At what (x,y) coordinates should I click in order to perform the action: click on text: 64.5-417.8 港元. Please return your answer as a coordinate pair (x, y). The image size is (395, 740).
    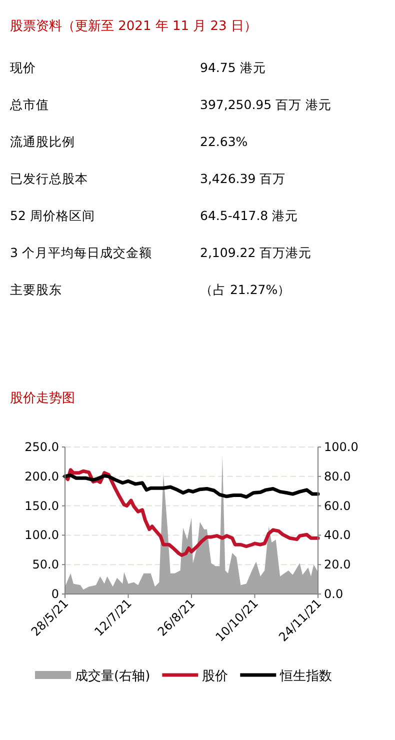
    Looking at the image, I should click on (249, 215).